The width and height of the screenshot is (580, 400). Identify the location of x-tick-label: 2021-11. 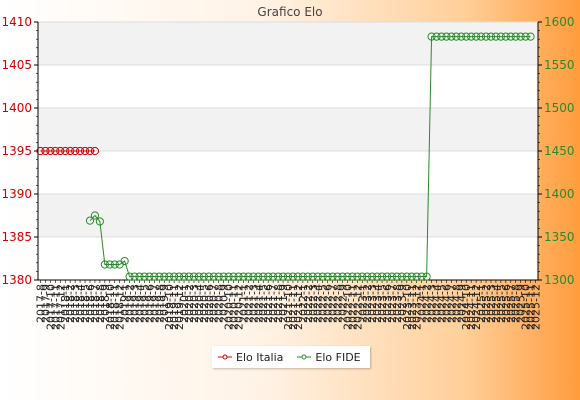
(293, 307).